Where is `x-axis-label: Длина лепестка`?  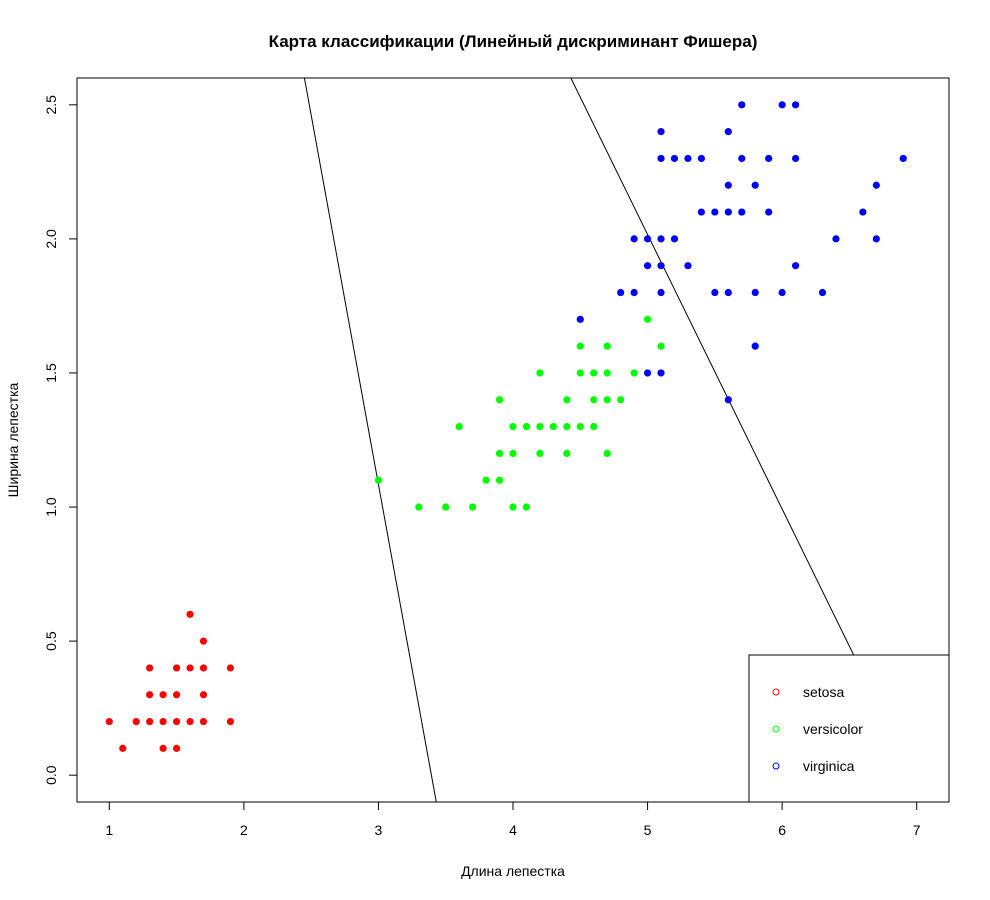
x-axis-label: Длина лепестка is located at coordinates (513, 871).